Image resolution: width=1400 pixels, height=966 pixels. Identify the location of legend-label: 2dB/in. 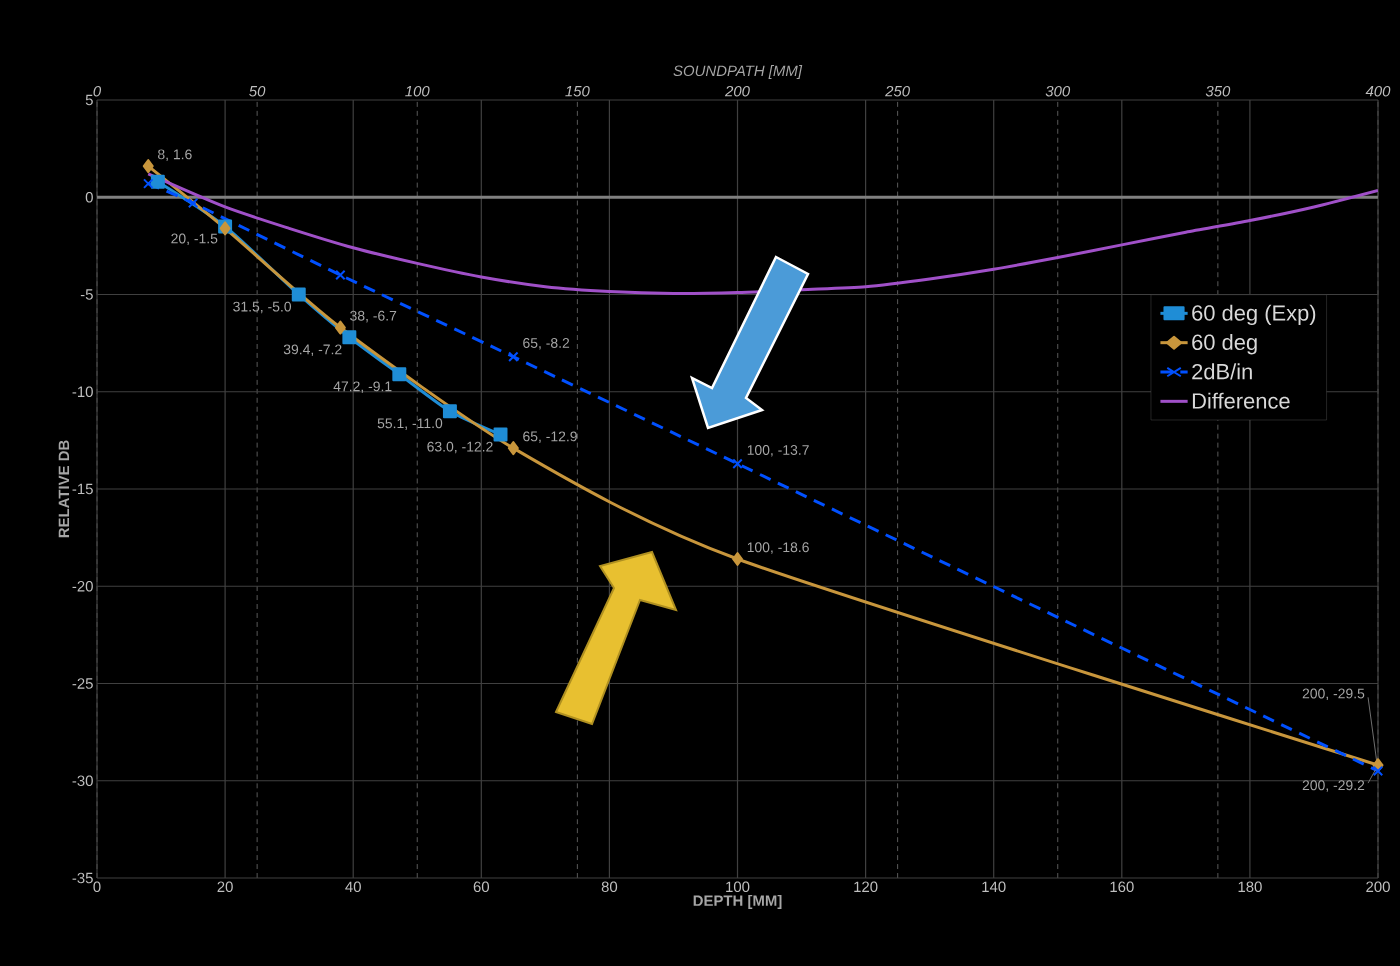
(1222, 371).